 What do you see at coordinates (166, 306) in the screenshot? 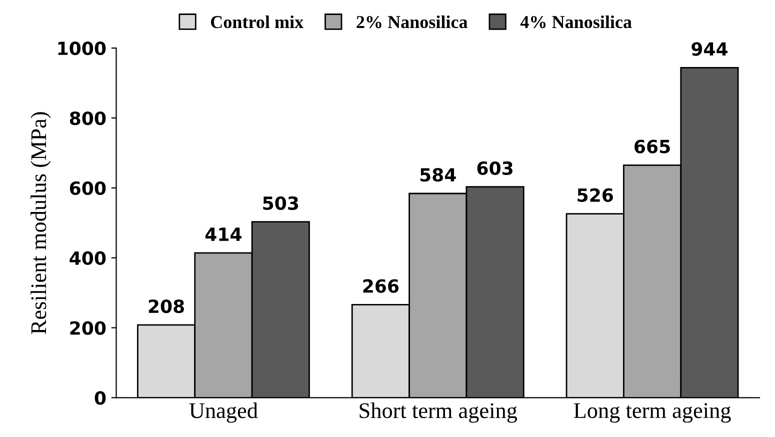
I see `data-label: 208` at bounding box center [166, 306].